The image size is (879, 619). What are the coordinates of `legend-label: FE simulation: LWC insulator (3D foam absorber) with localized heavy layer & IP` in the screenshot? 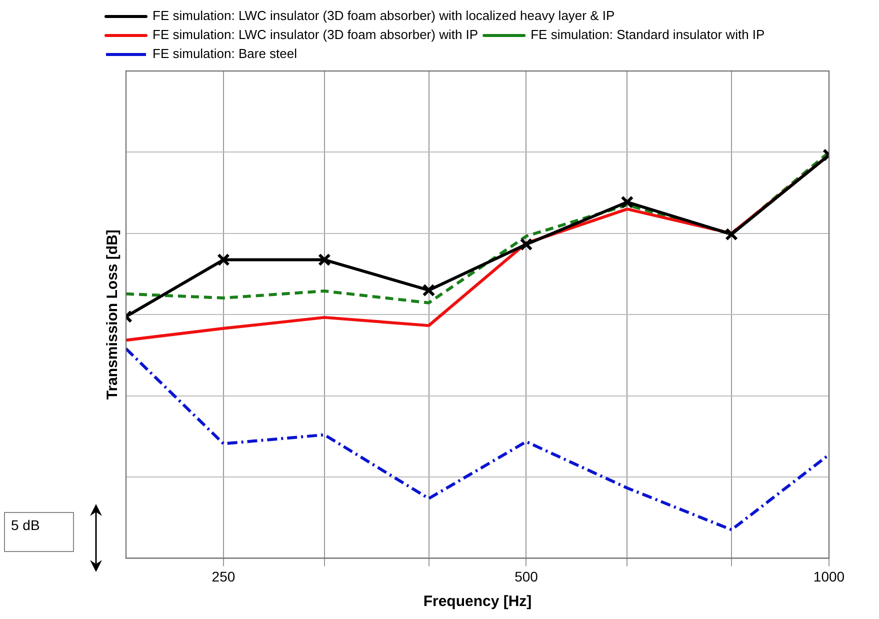 It's located at (383, 16).